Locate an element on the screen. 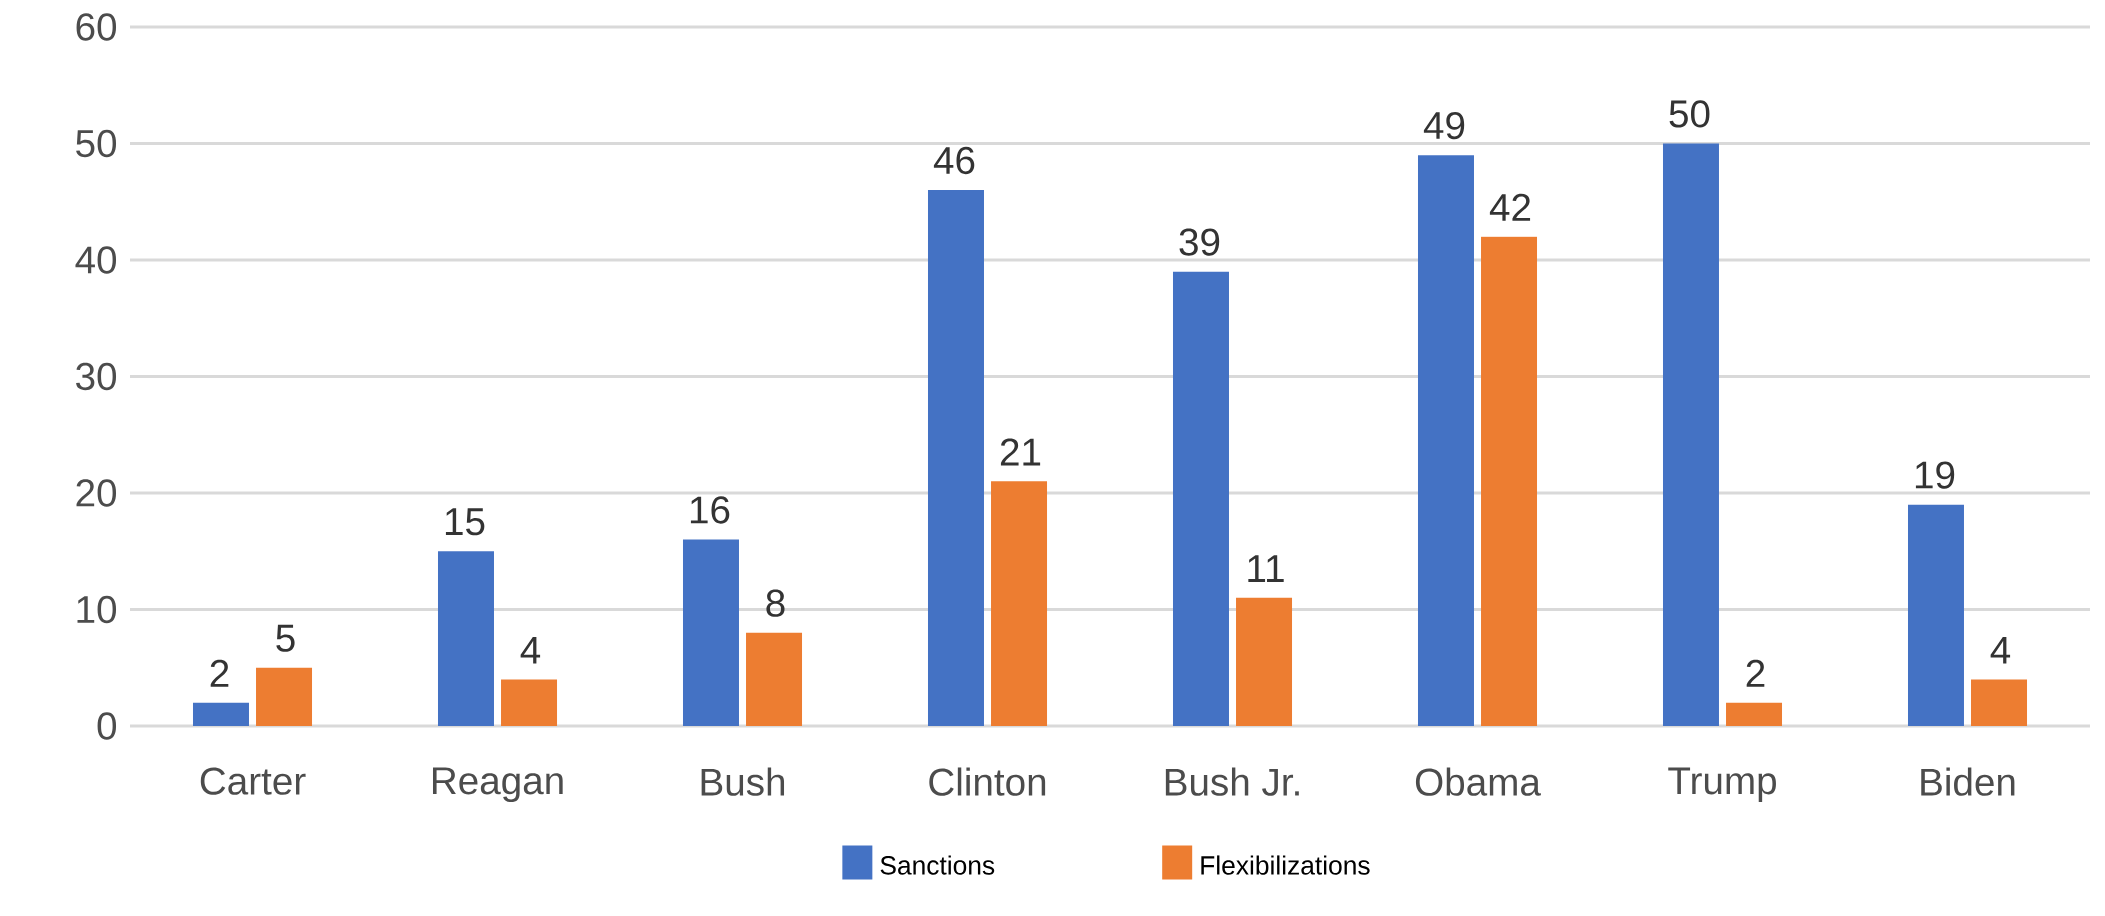 The width and height of the screenshot is (2105, 916). y-tick-label: 30 is located at coordinates (96, 376).